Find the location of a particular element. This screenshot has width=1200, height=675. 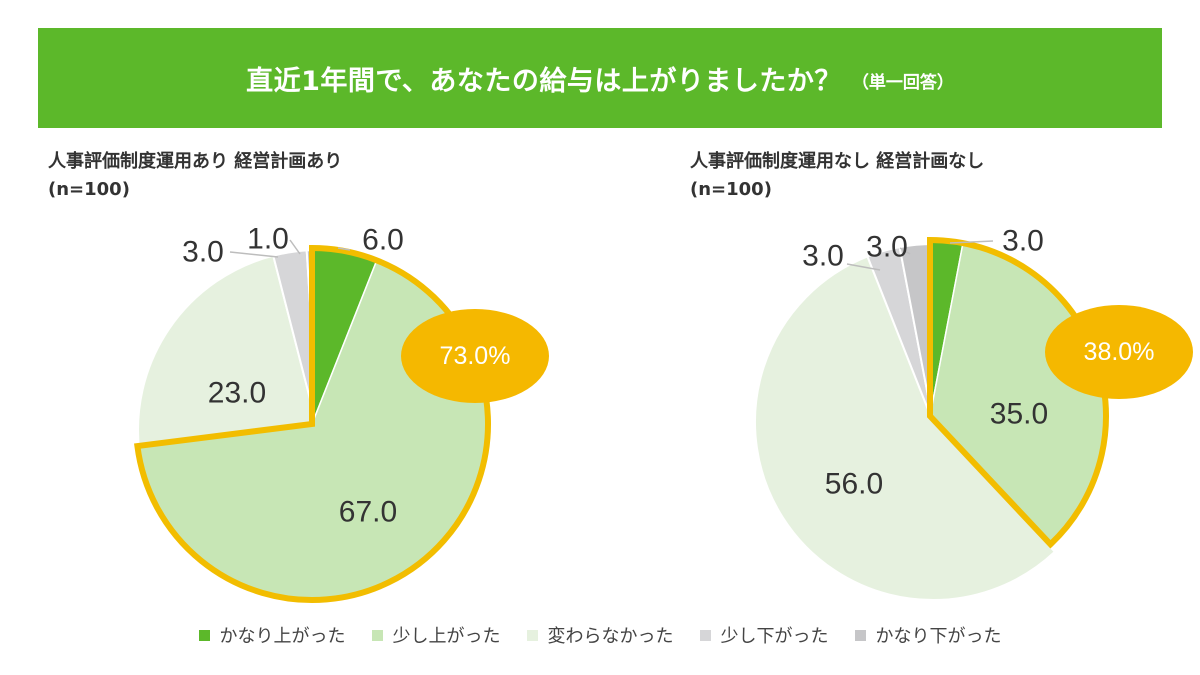

left-highlight-label: 73.0% is located at coordinates (475, 356).